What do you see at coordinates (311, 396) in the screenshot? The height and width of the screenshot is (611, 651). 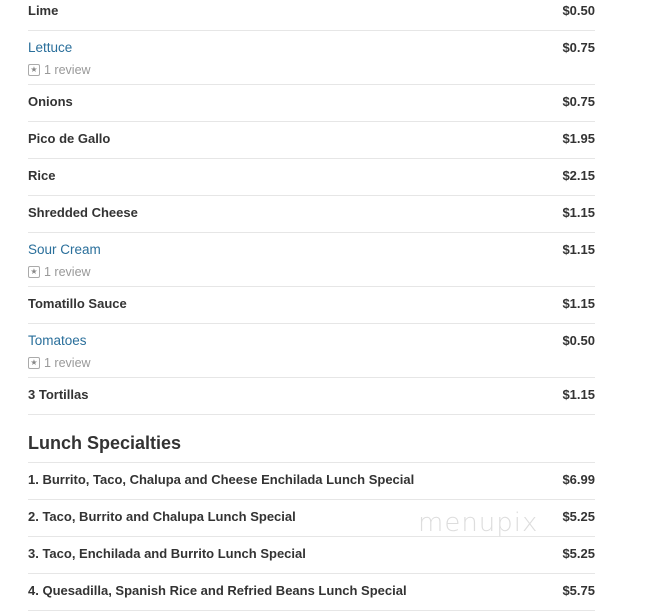 I see `menu-item: 3 Tortillas $1.15` at bounding box center [311, 396].